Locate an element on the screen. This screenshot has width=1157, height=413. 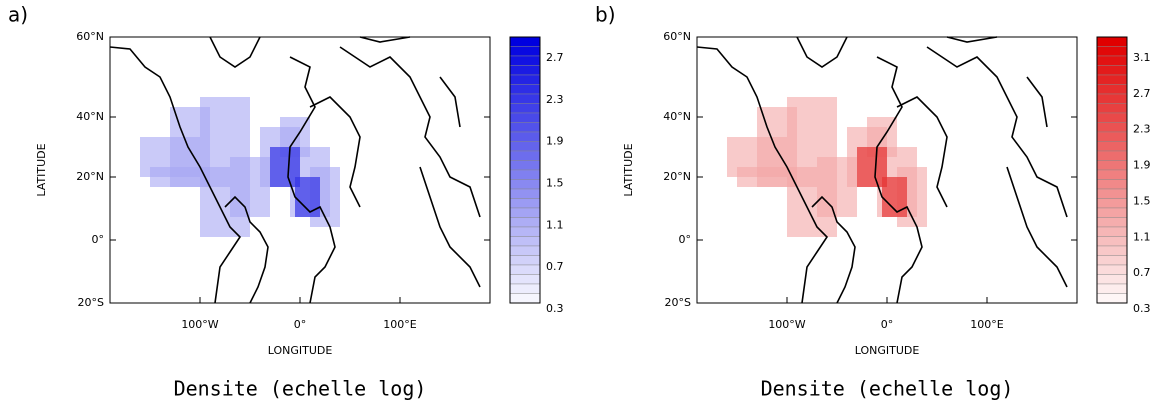
panel-label: a) is located at coordinates (18, 15).